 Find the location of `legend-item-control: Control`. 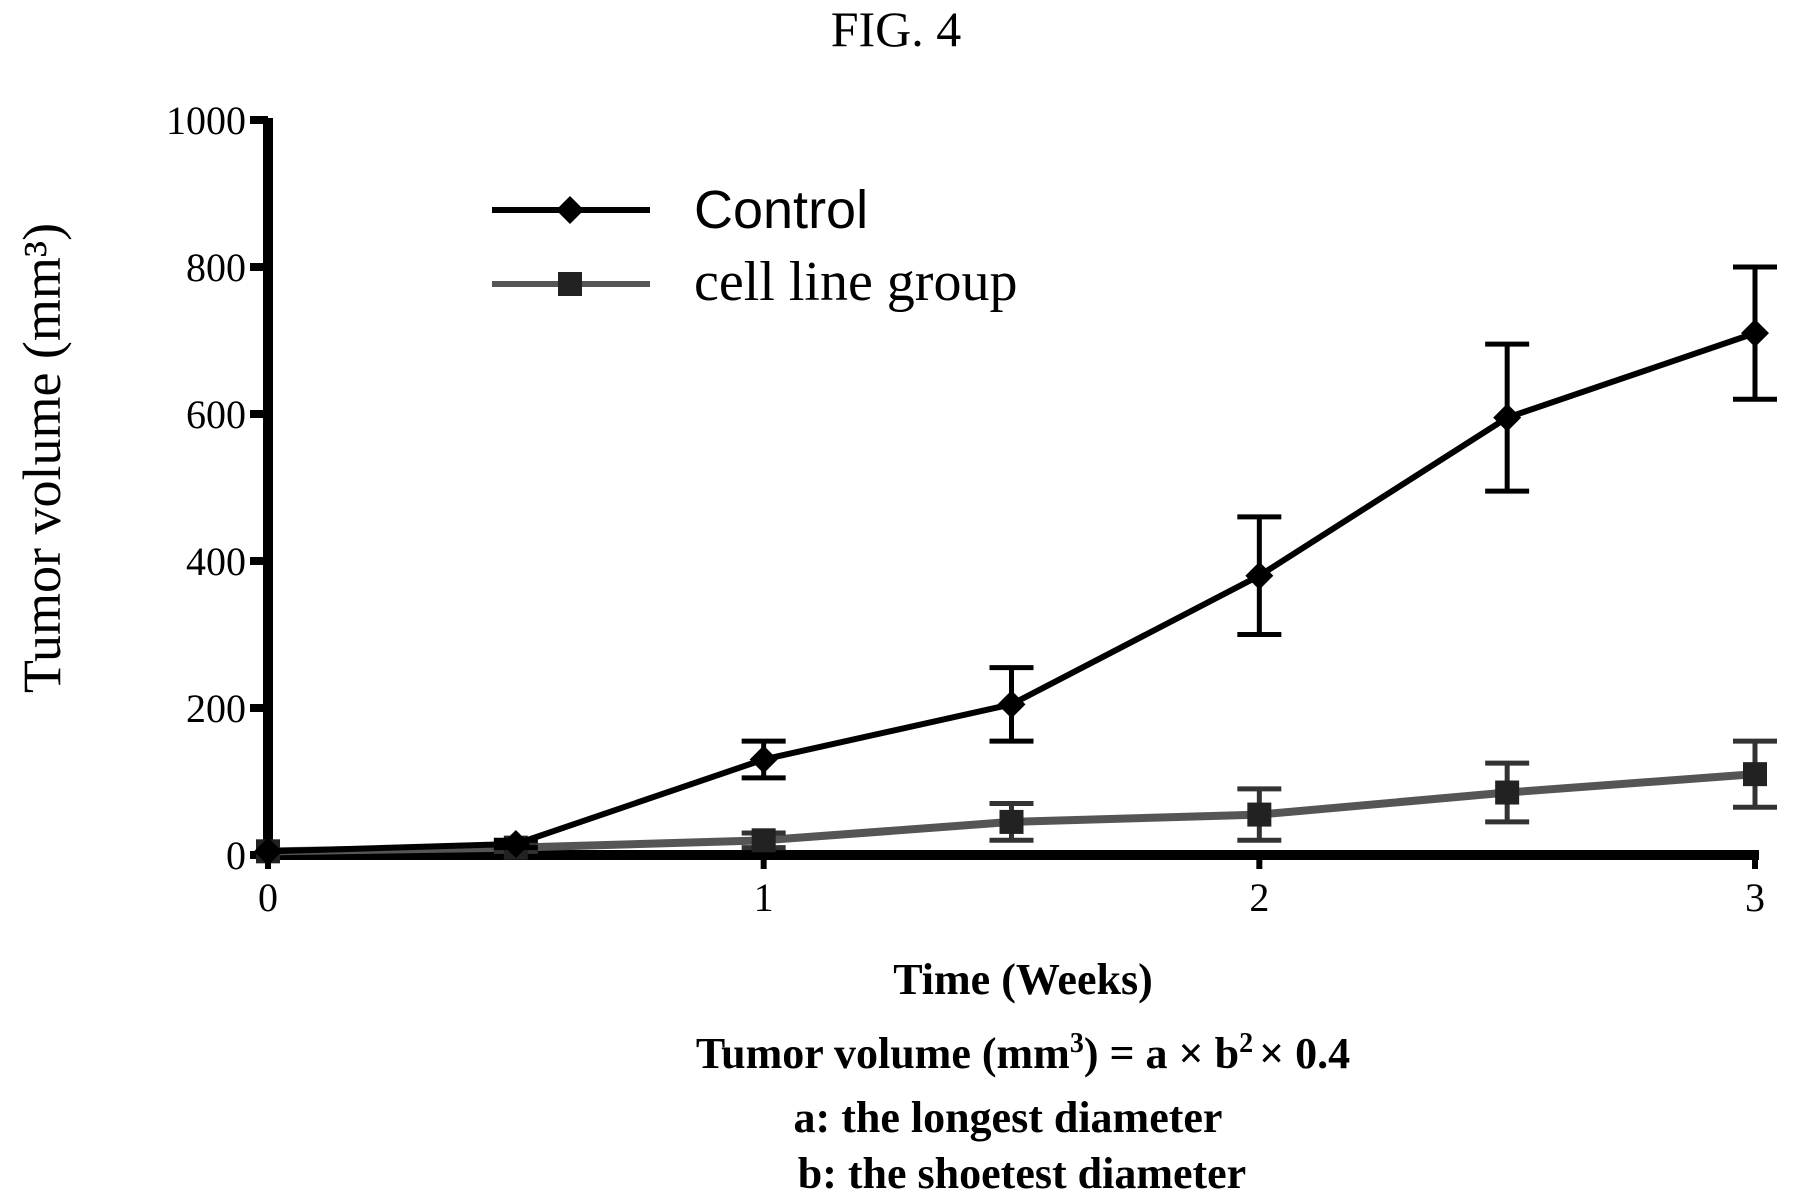

legend-item-control: Control is located at coordinates (680, 210).